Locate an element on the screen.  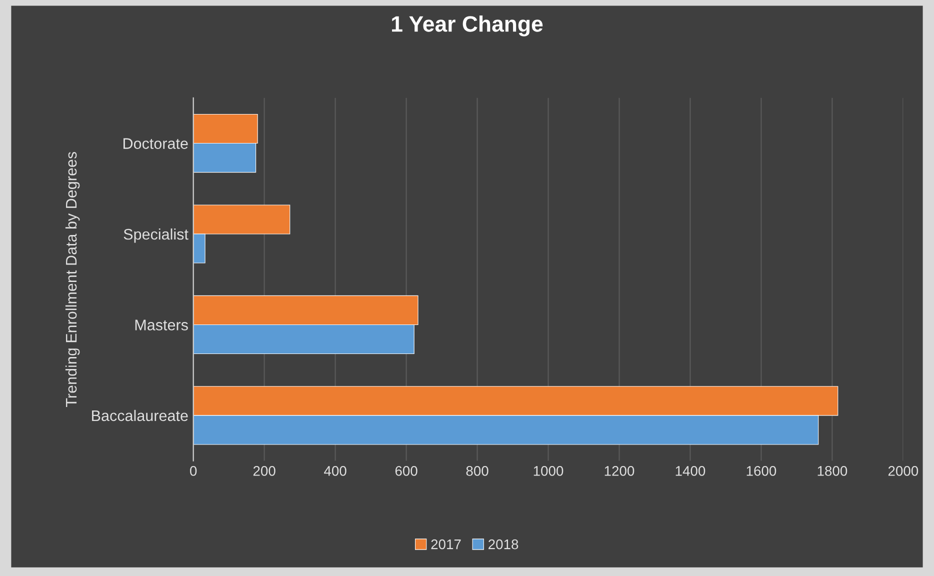
x-tick-label: 400 is located at coordinates (335, 471).